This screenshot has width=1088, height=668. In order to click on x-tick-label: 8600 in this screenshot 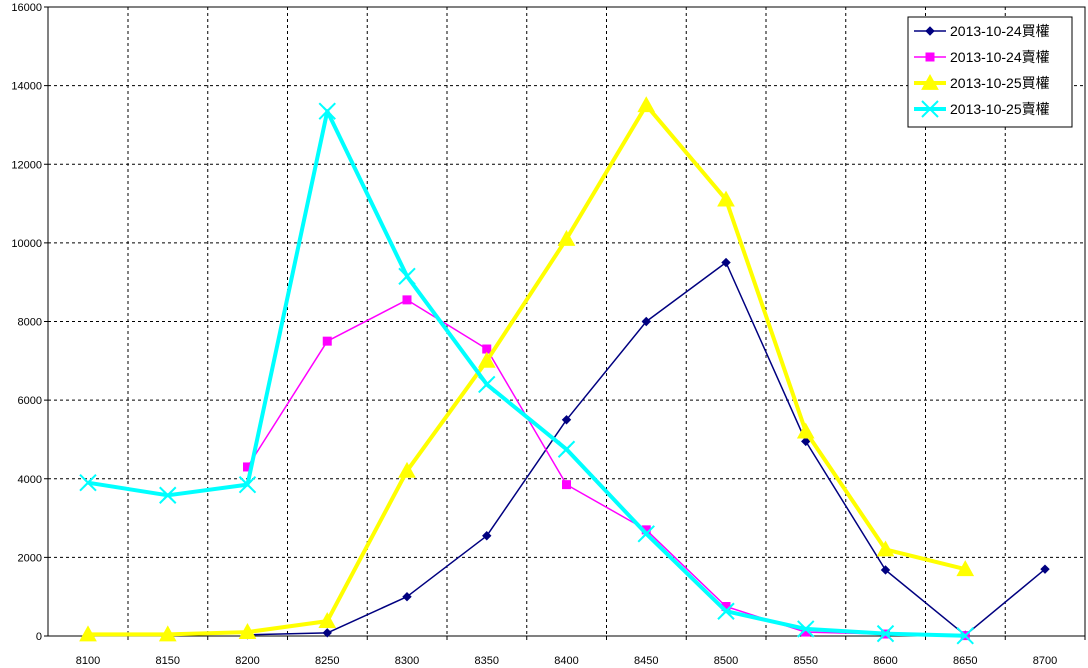, I will do `click(885, 661)`.